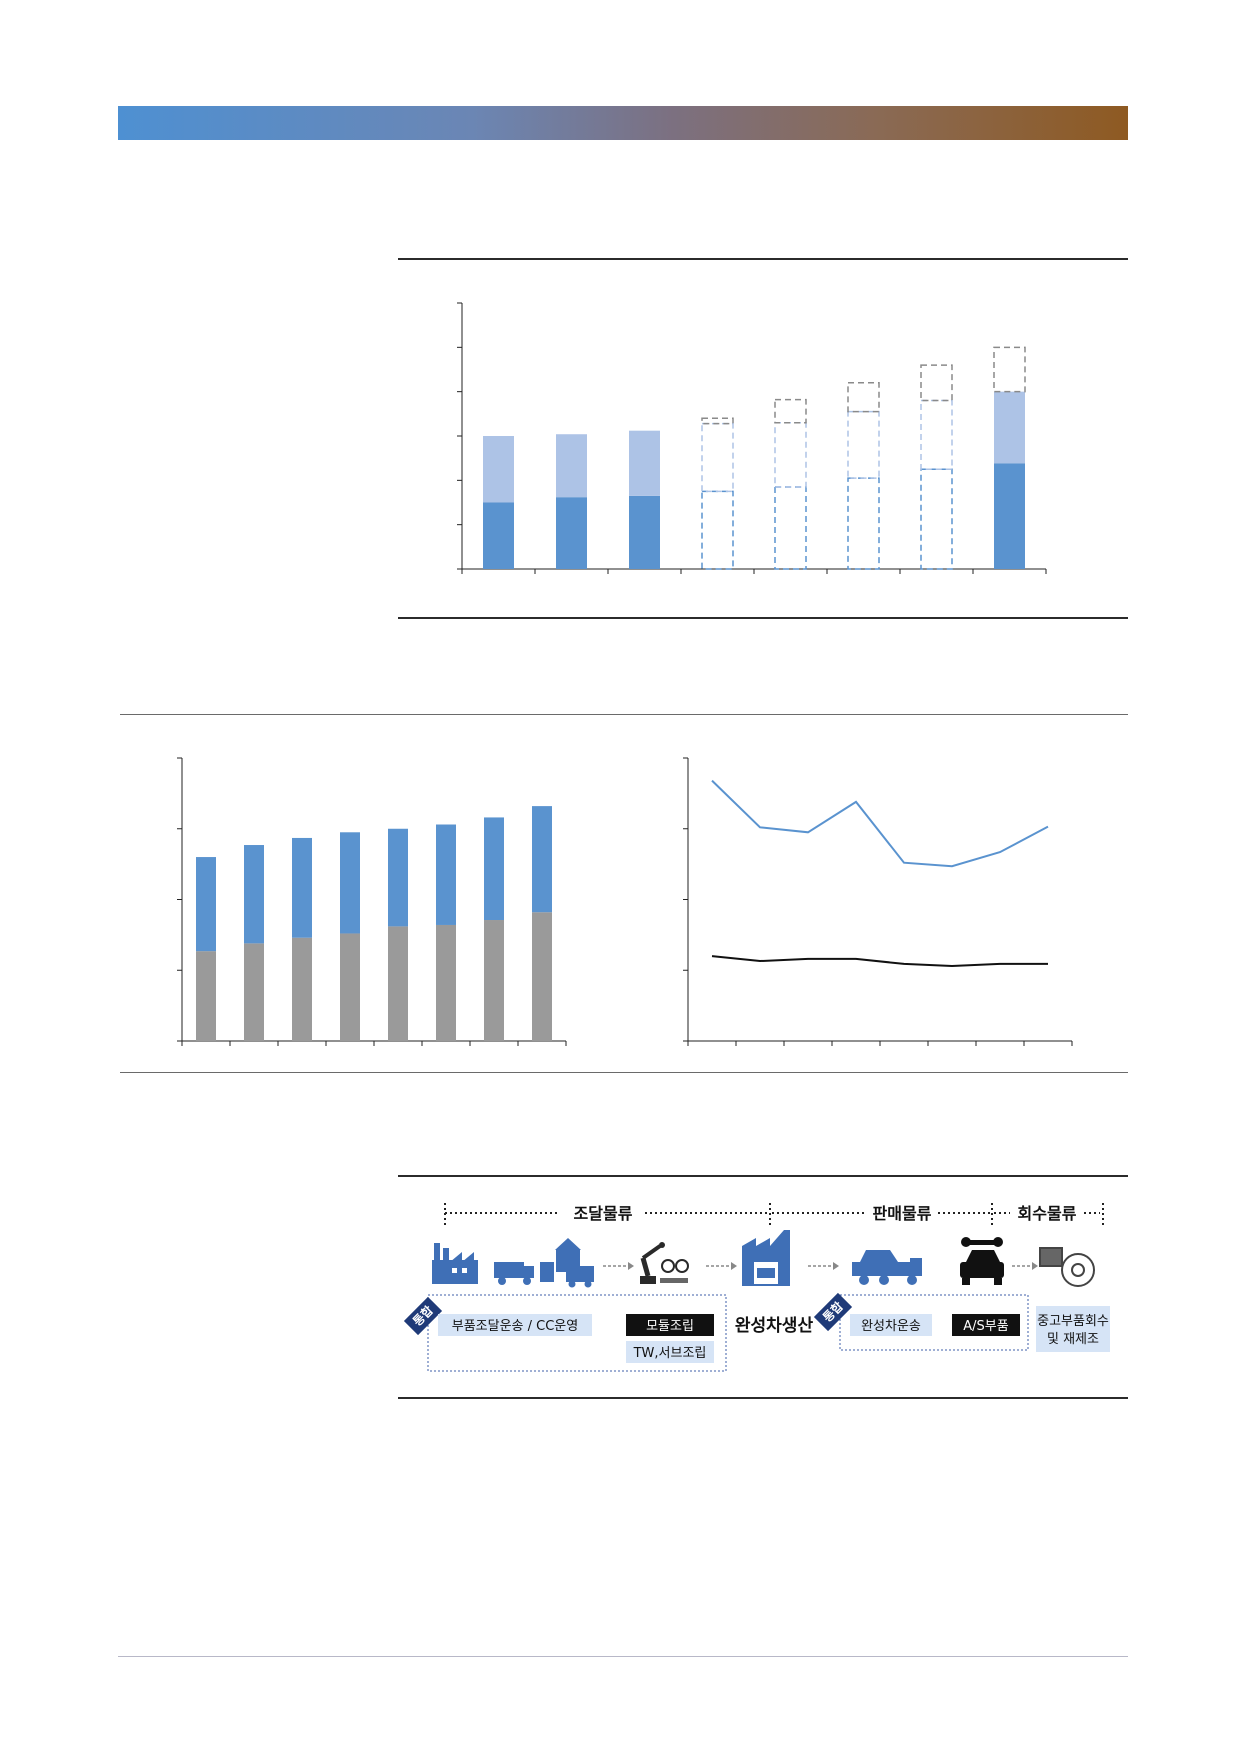 The image size is (1240, 1754). Describe the element at coordinates (833, 1312) in the screenshot. I see `integration-tag-2: 통합` at that location.